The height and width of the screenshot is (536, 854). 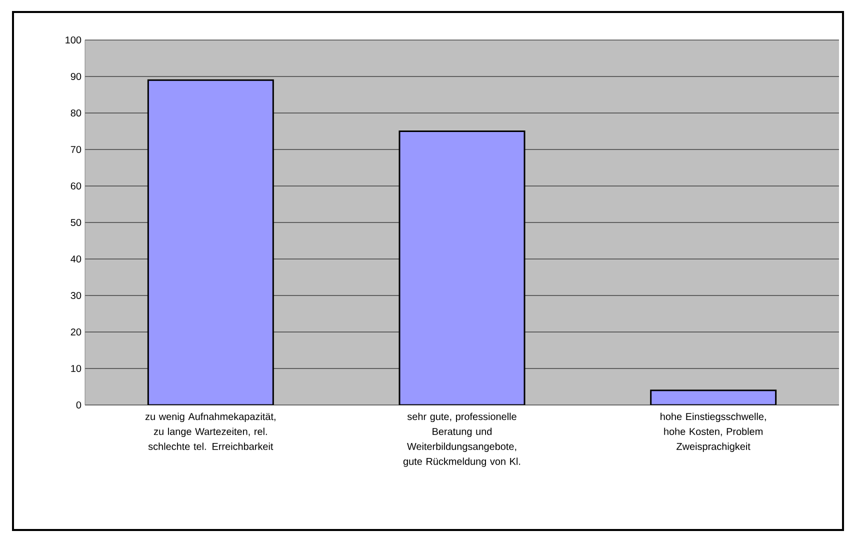 I want to click on x-tick-label: sehr gute, professionelle Beratung und Weiterbildungsangebote, gute Rückmeldung von Kl., so click(x=461, y=439).